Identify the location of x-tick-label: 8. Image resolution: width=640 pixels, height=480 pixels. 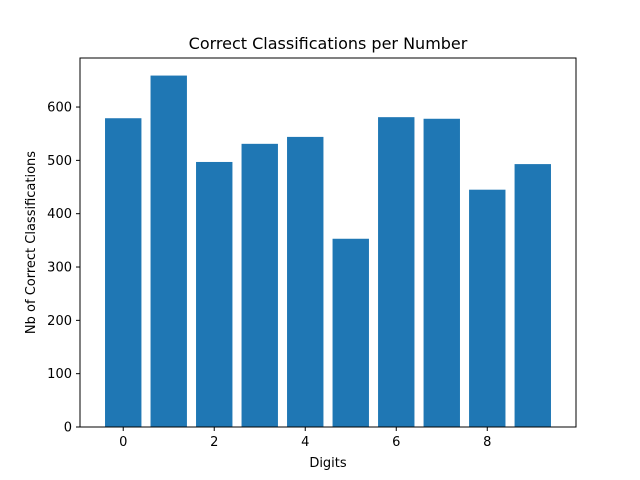
(487, 442).